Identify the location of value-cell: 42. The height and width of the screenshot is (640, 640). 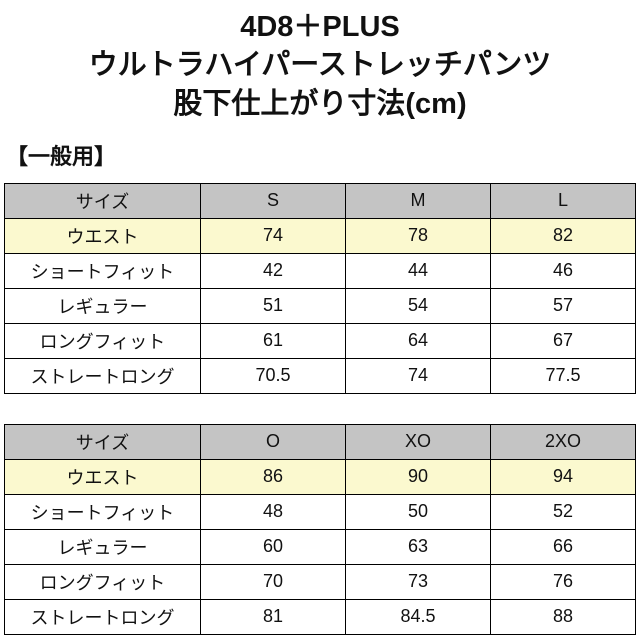
(273, 270).